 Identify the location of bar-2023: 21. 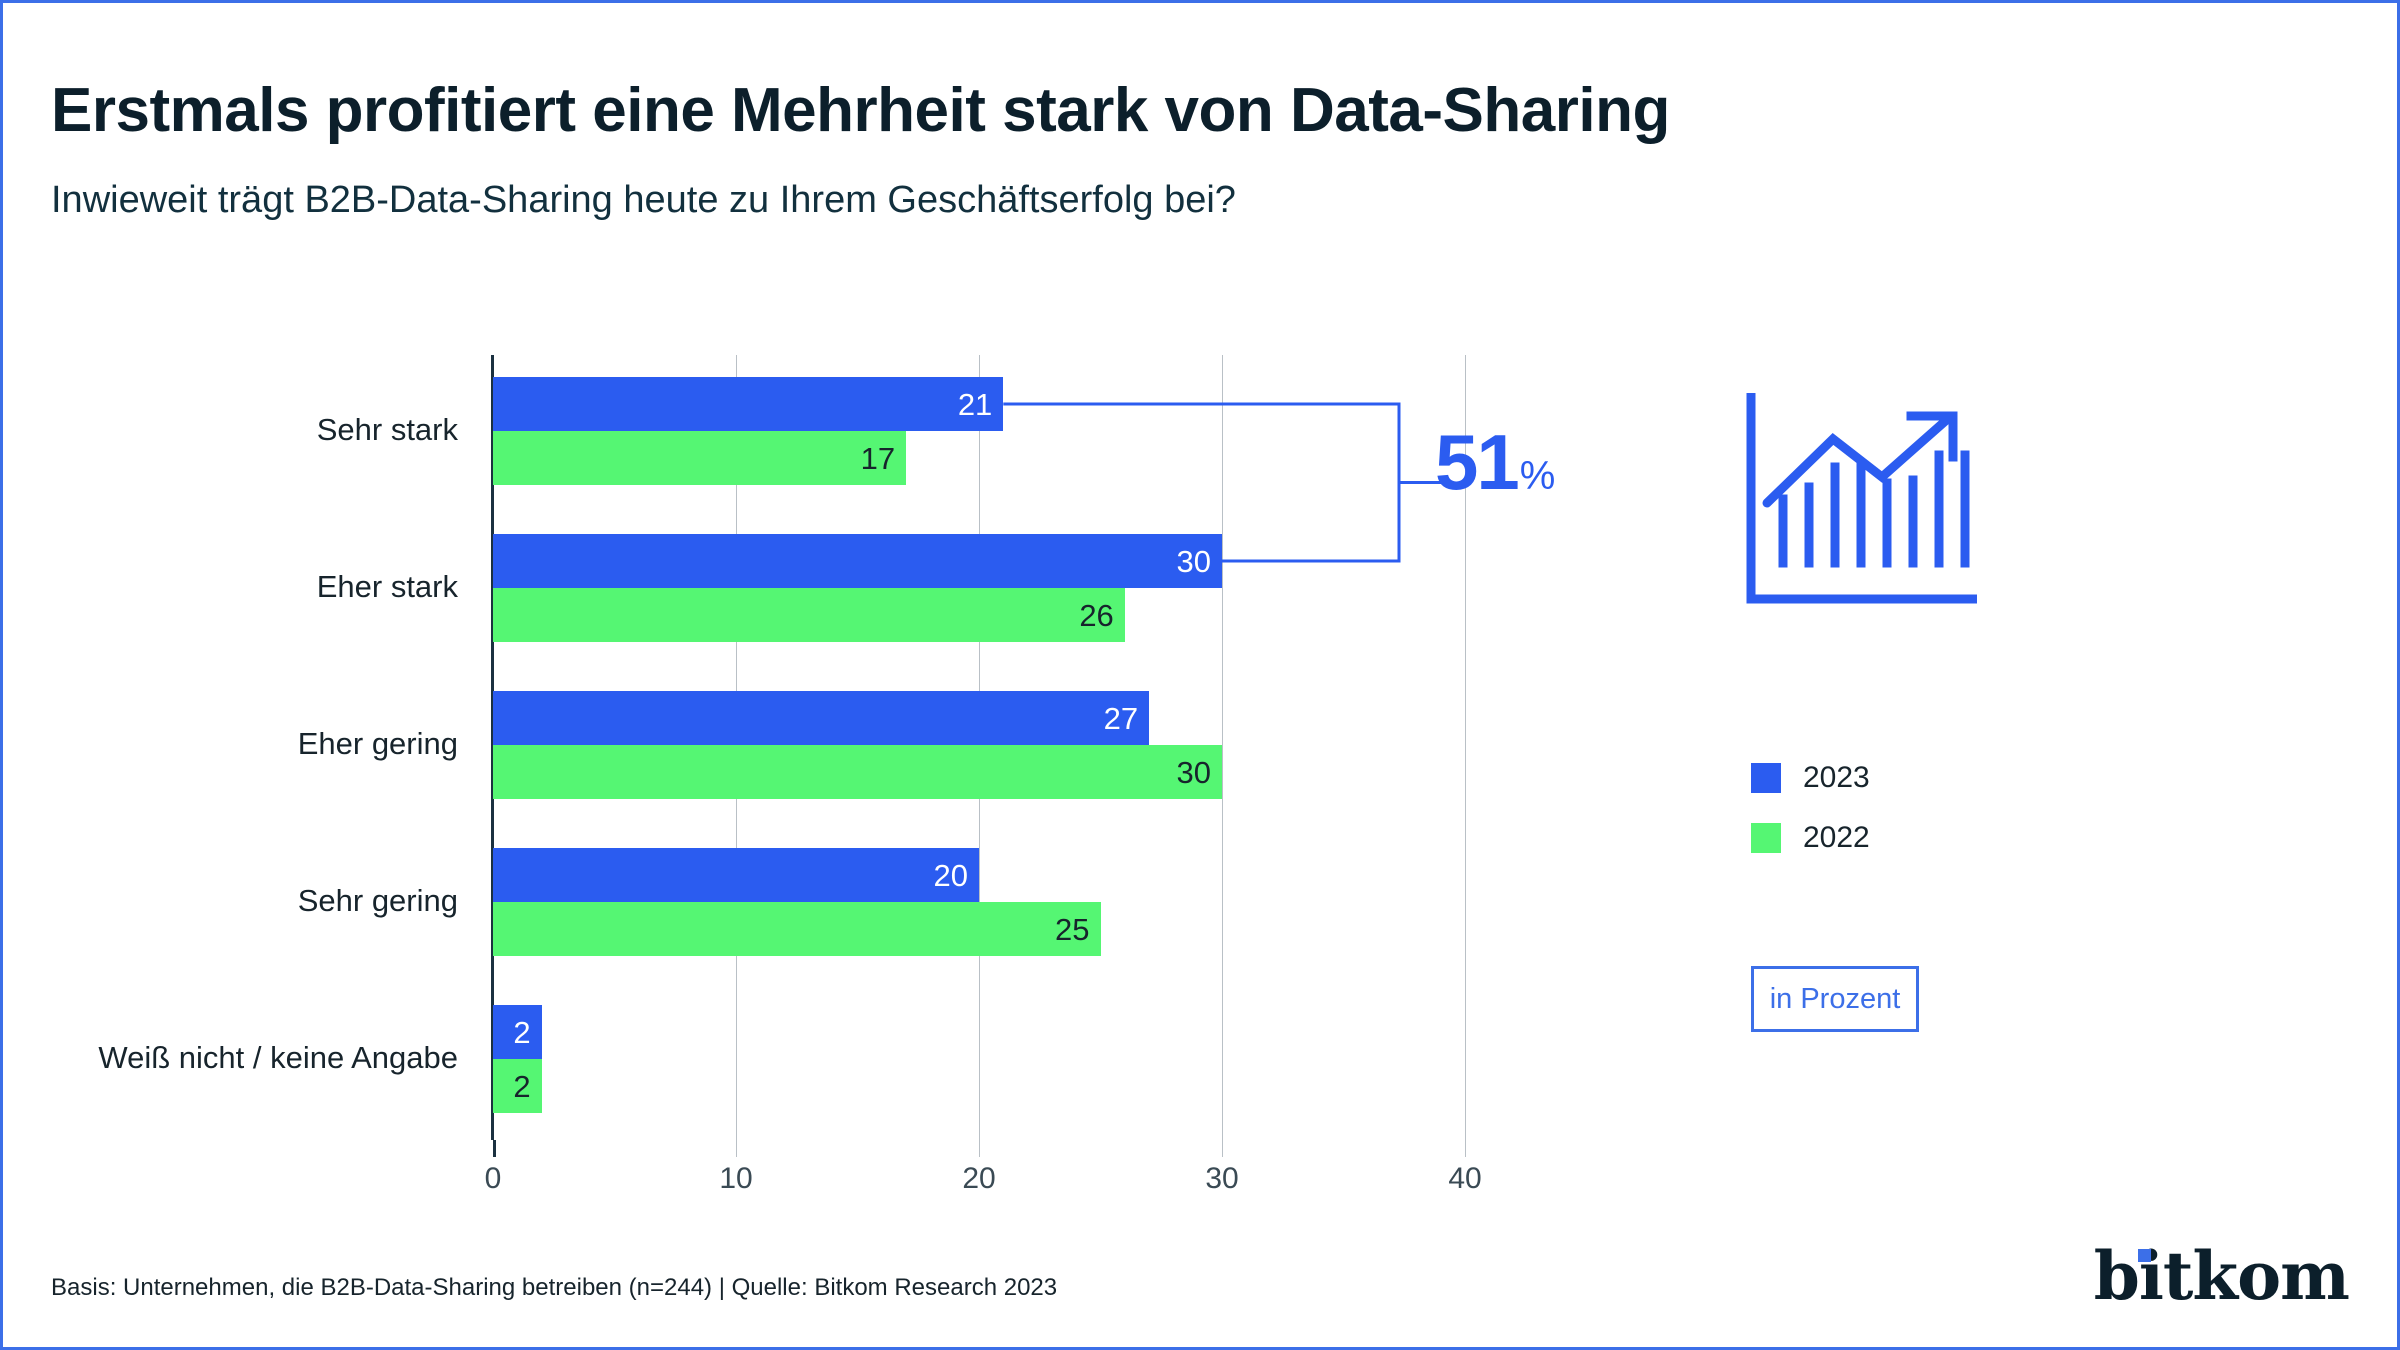
(748, 404).